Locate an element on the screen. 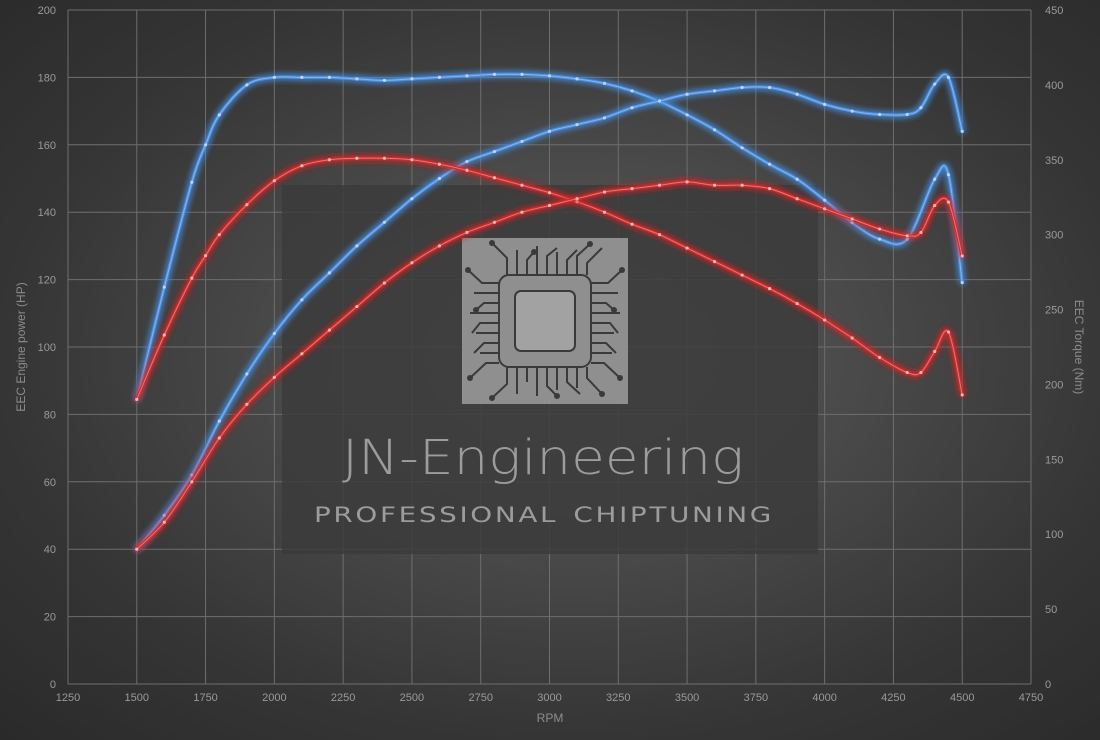 The width and height of the screenshot is (1100, 740). y-left-tick-label: 140 is located at coordinates (47, 213).